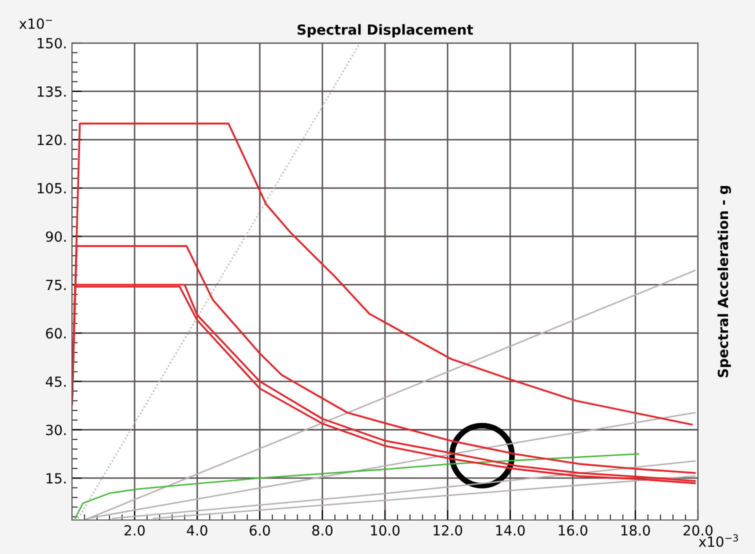 The image size is (755, 554). I want to click on y-tick-label: 120., so click(52, 140).